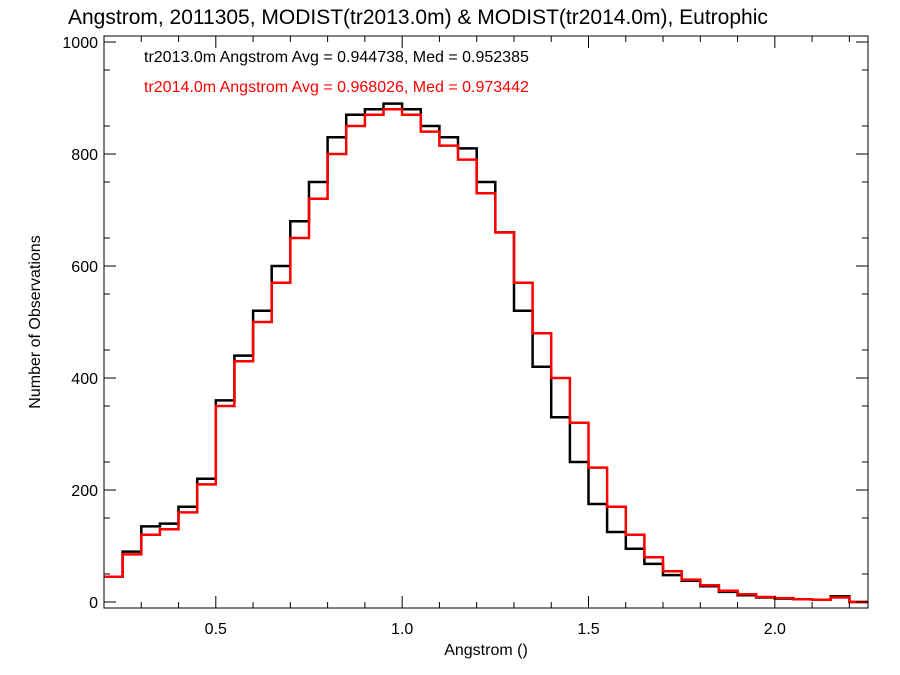 Image resolution: width=900 pixels, height=675 pixels. Describe the element at coordinates (486, 650) in the screenshot. I see `x-axis-label: Angstrom ()` at that location.